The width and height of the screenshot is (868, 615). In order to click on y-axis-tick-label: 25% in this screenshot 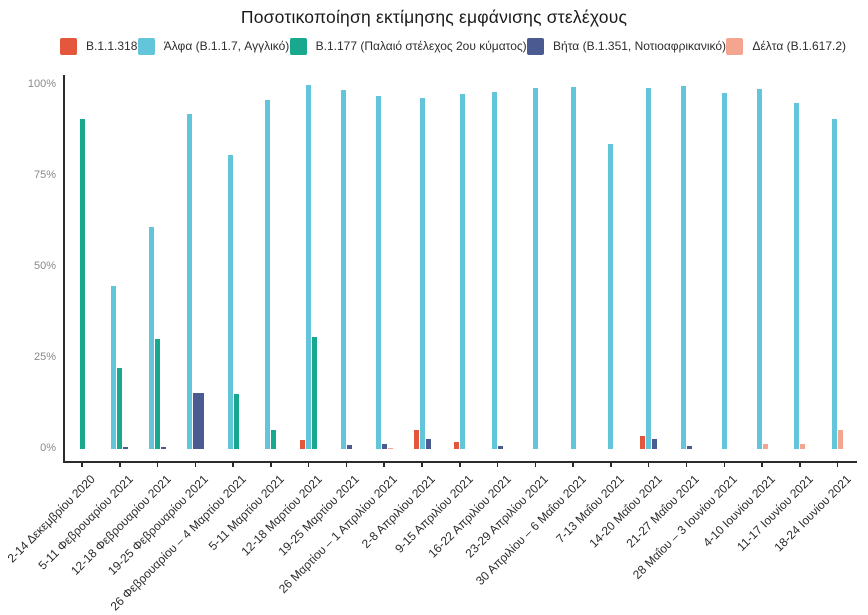, I will do `click(44, 357)`.